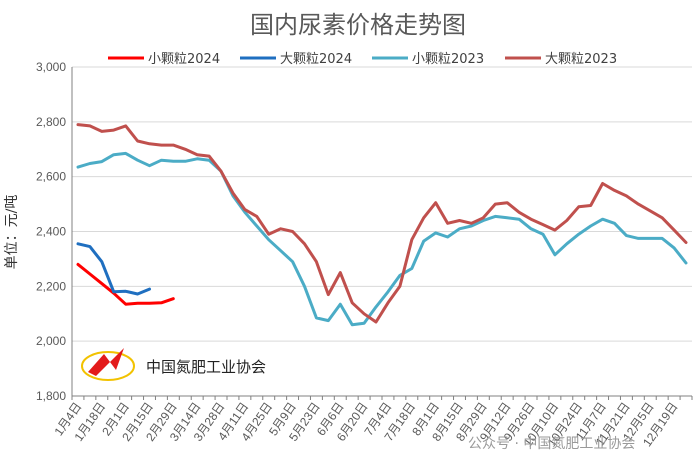 The width and height of the screenshot is (700, 472). What do you see at coordinates (51, 177) in the screenshot?
I see `y-tick-label: 2,600` at bounding box center [51, 177].